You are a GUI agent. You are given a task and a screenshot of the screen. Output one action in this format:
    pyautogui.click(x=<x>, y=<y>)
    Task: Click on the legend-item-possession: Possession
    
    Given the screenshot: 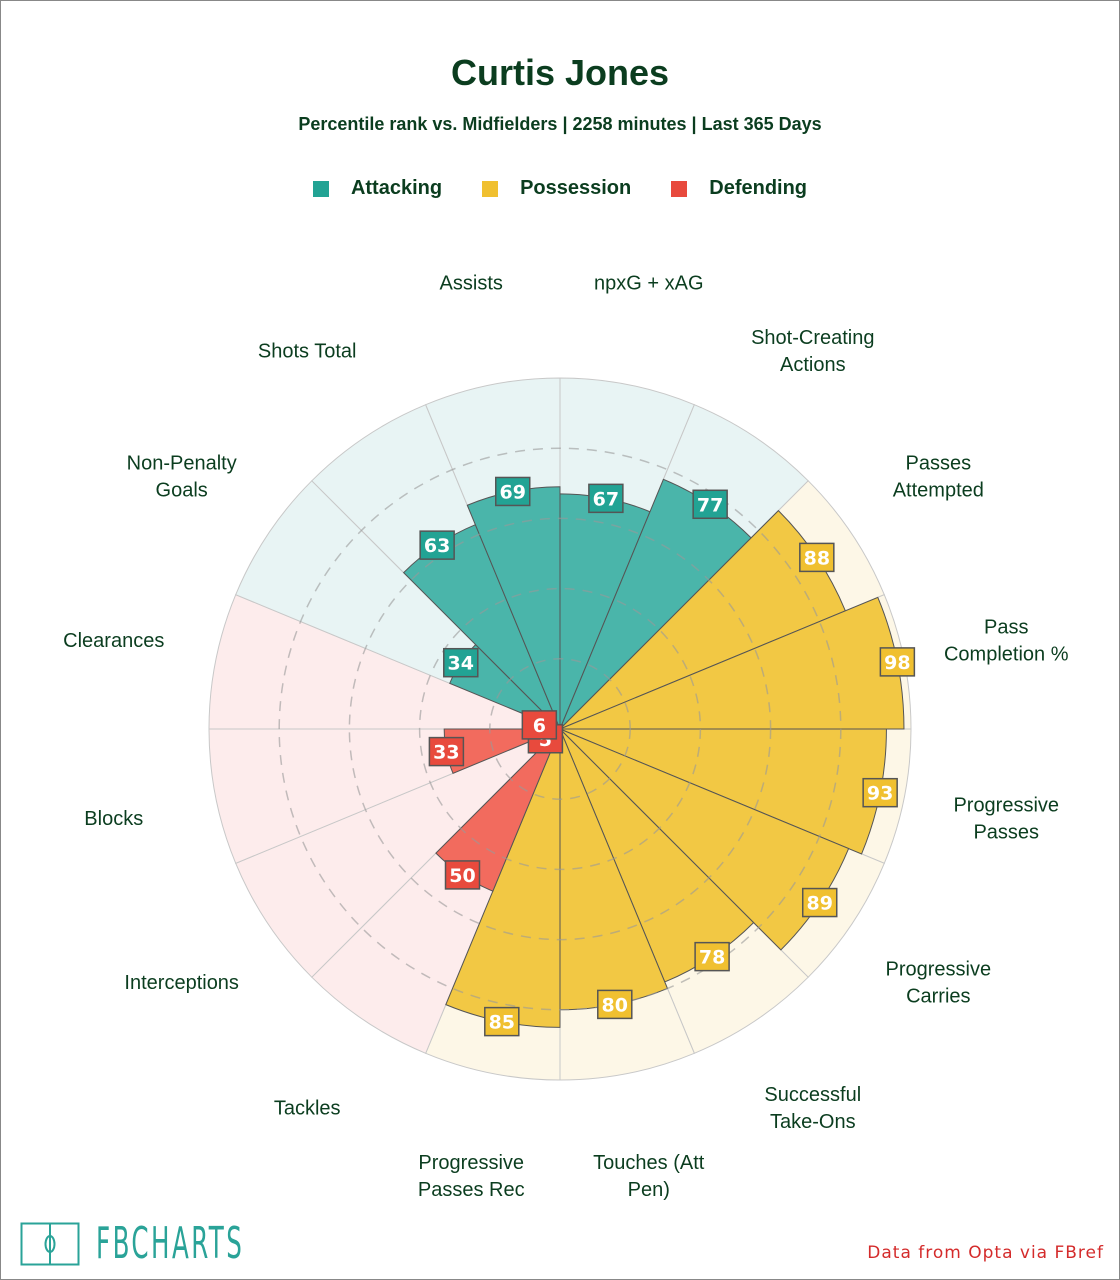 What is the action you would take?
    pyautogui.click(x=556, y=188)
    